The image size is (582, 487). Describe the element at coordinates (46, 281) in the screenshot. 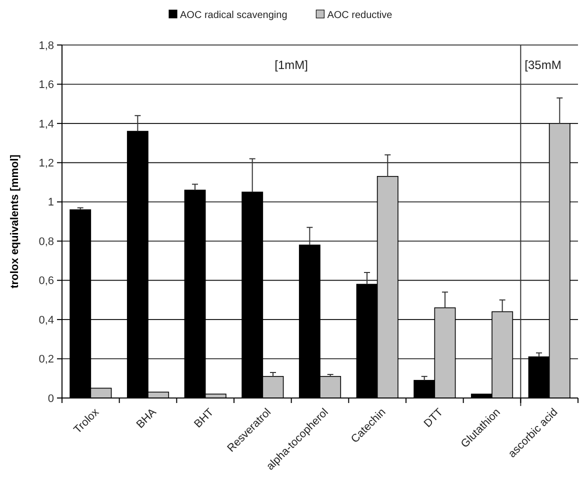

I see `y-tick-label: 0,6` at that location.